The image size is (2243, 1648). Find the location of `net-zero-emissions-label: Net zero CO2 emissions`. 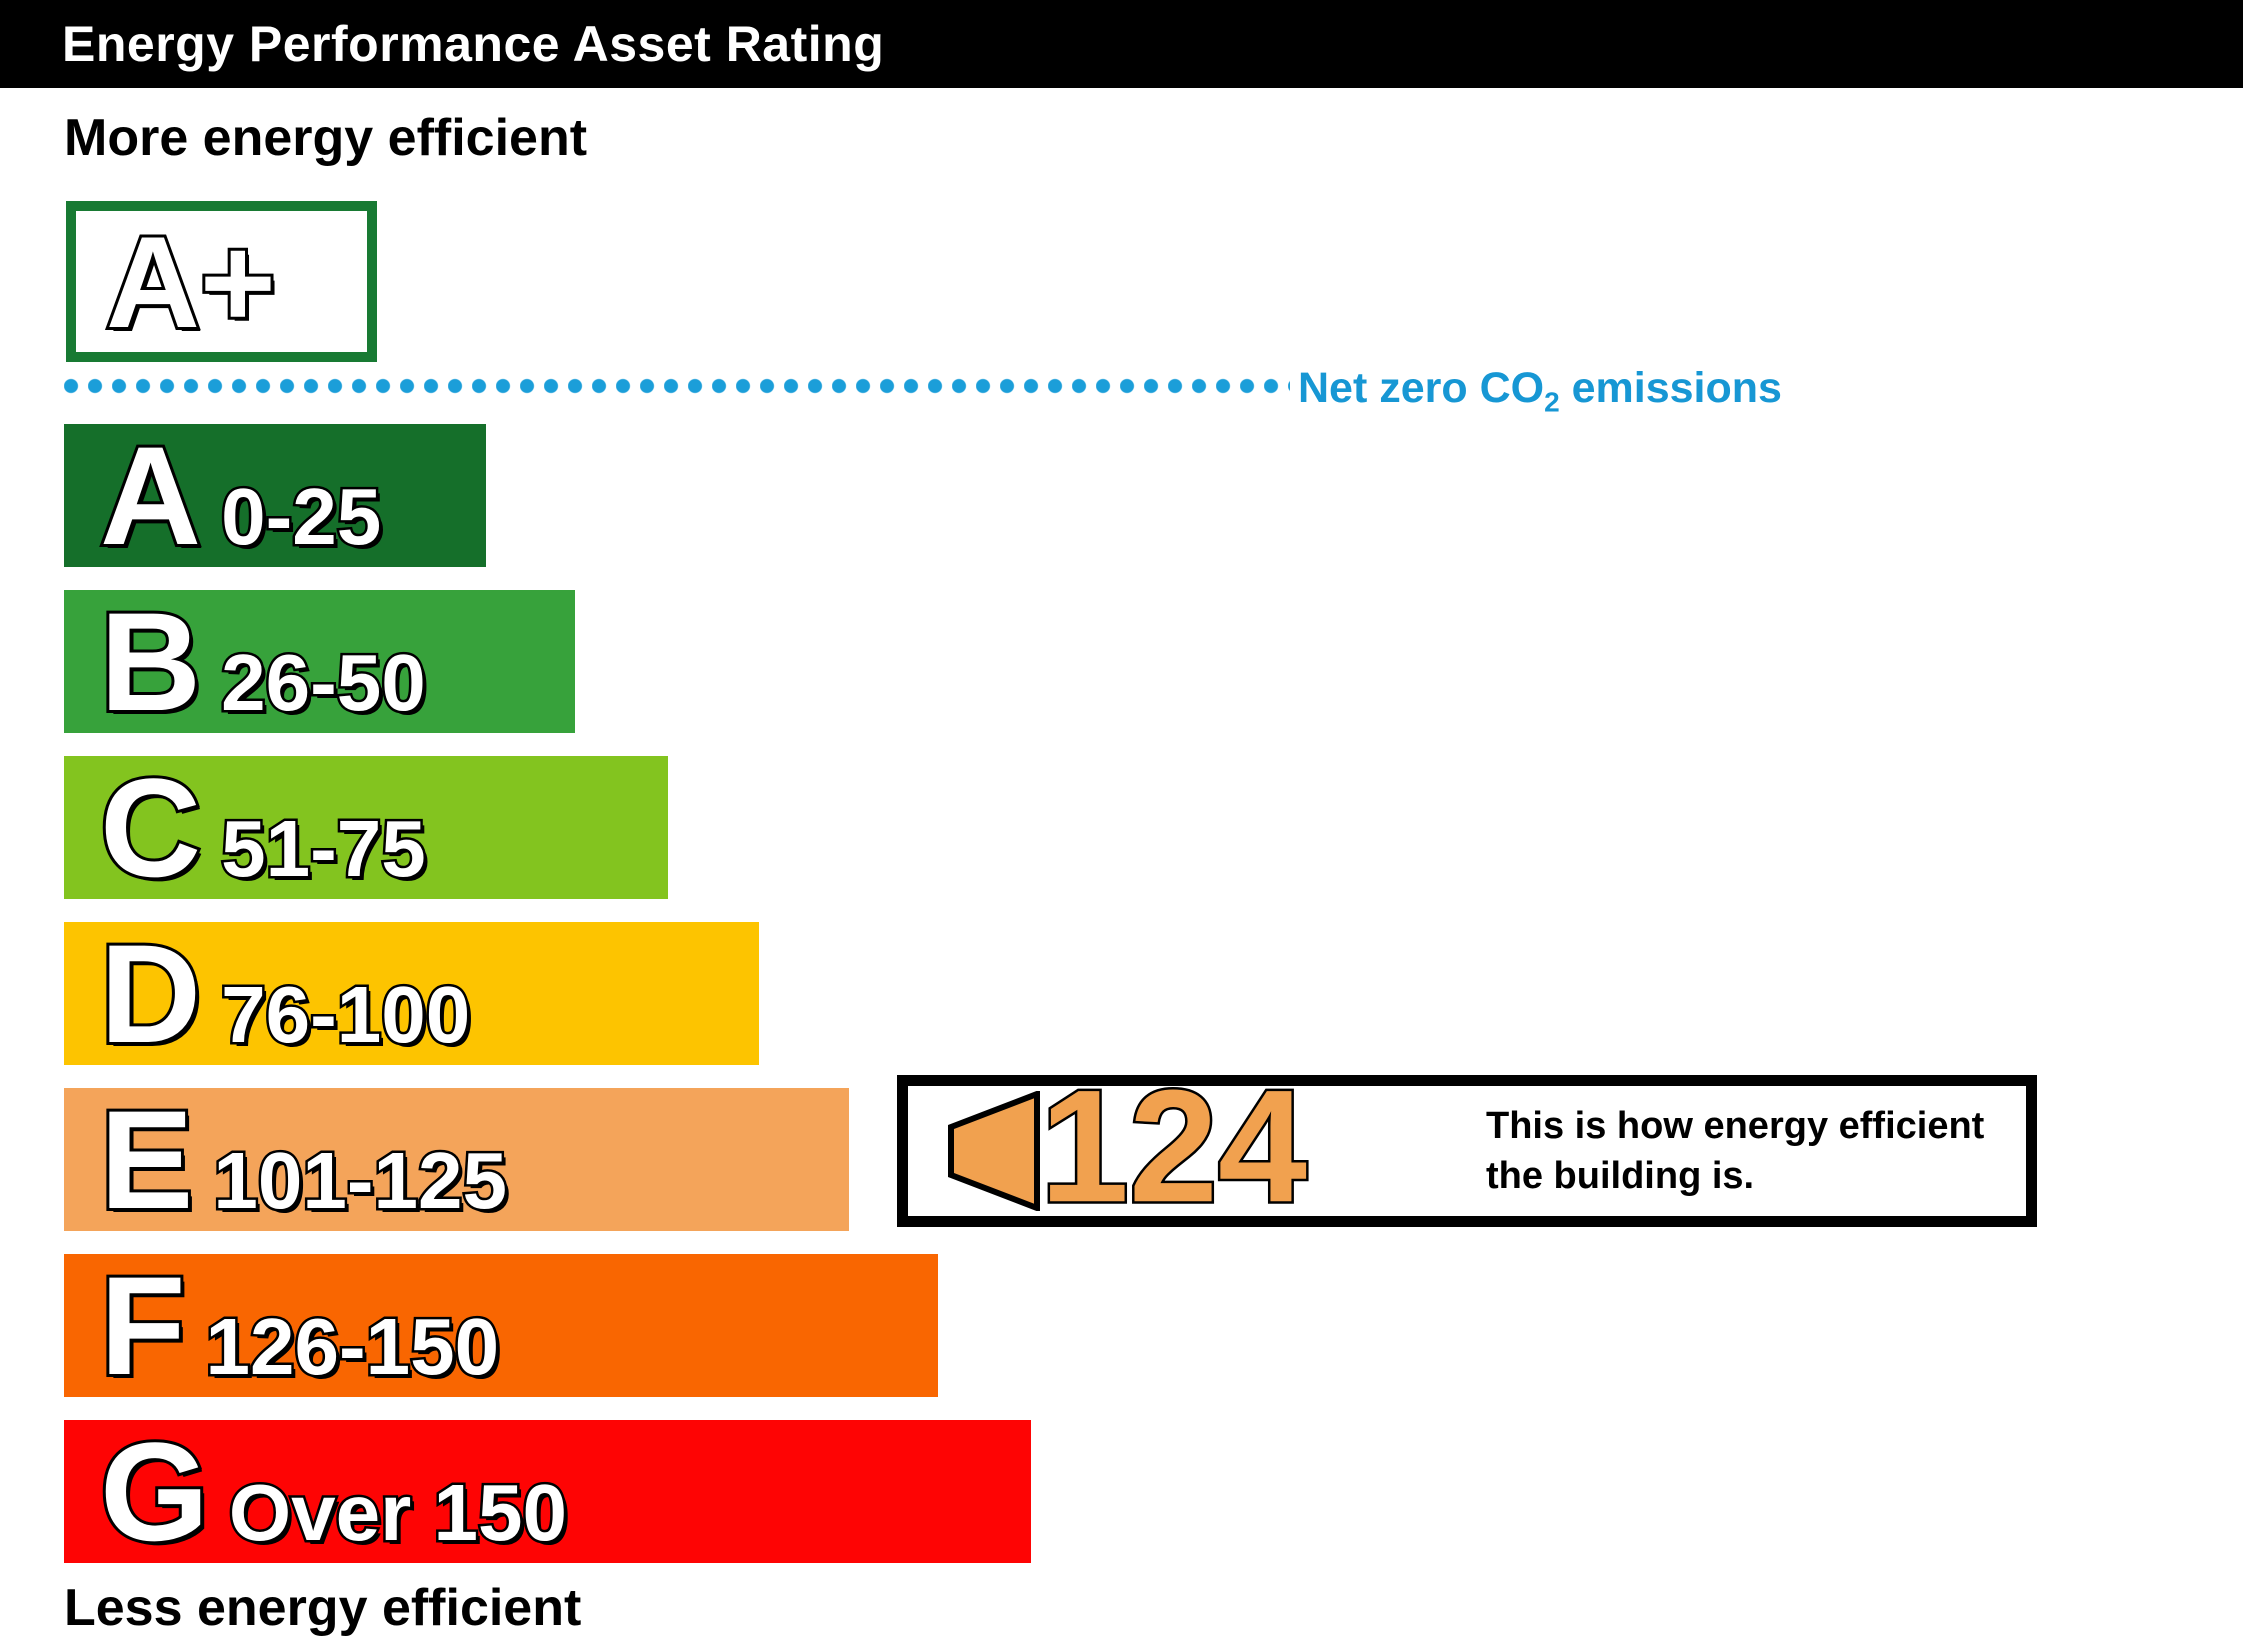

net-zero-emissions-label: Net zero CO2 emissions is located at coordinates (1540, 391).